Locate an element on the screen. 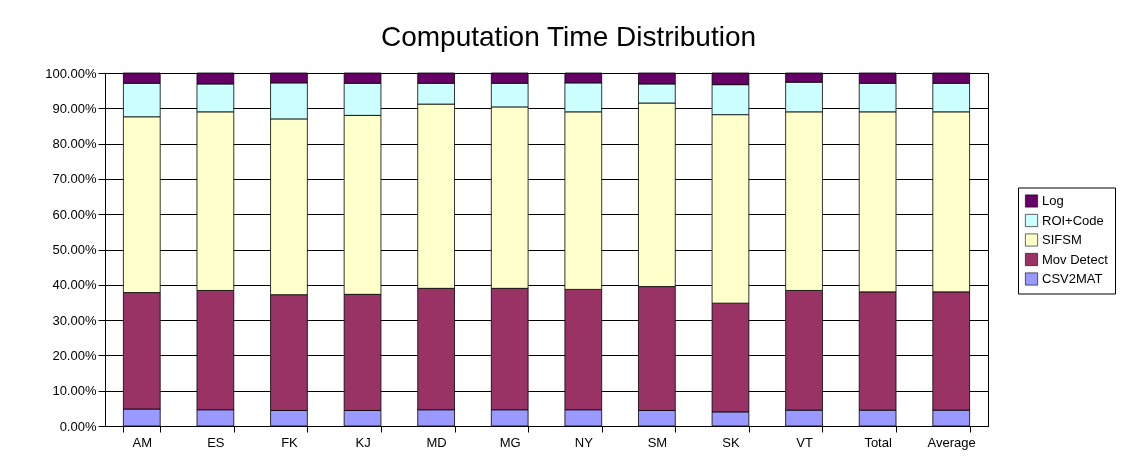 The height and width of the screenshot is (456, 1136). x-tick-label: Average is located at coordinates (951, 442).